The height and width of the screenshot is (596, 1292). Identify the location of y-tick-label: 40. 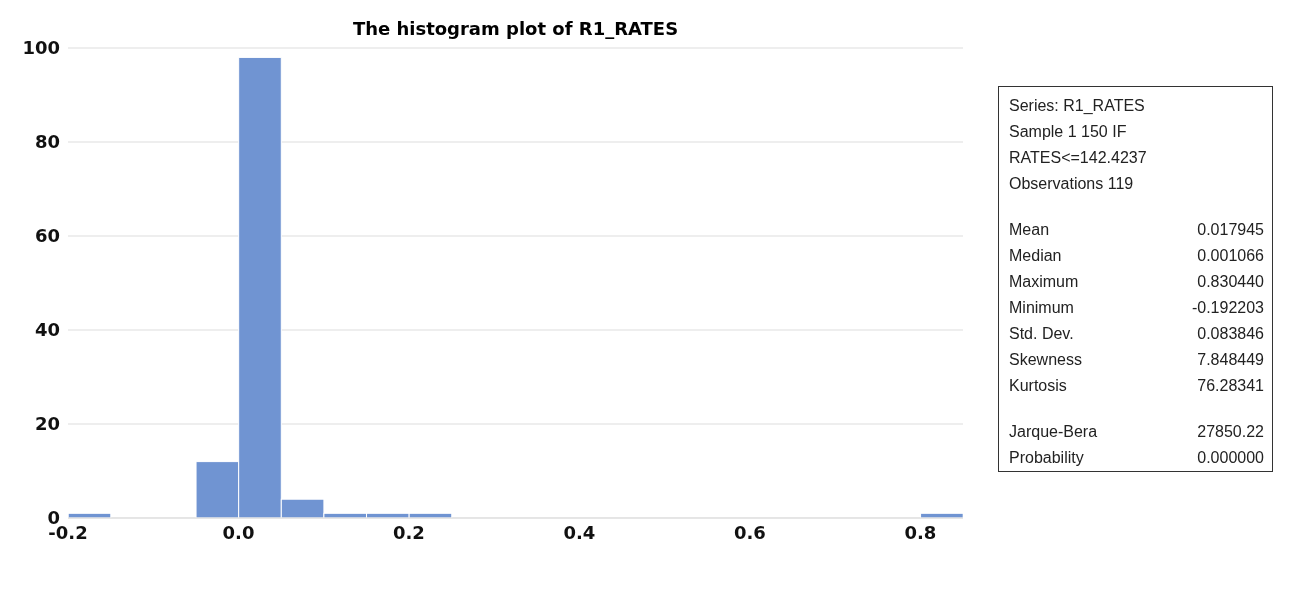
(47, 330).